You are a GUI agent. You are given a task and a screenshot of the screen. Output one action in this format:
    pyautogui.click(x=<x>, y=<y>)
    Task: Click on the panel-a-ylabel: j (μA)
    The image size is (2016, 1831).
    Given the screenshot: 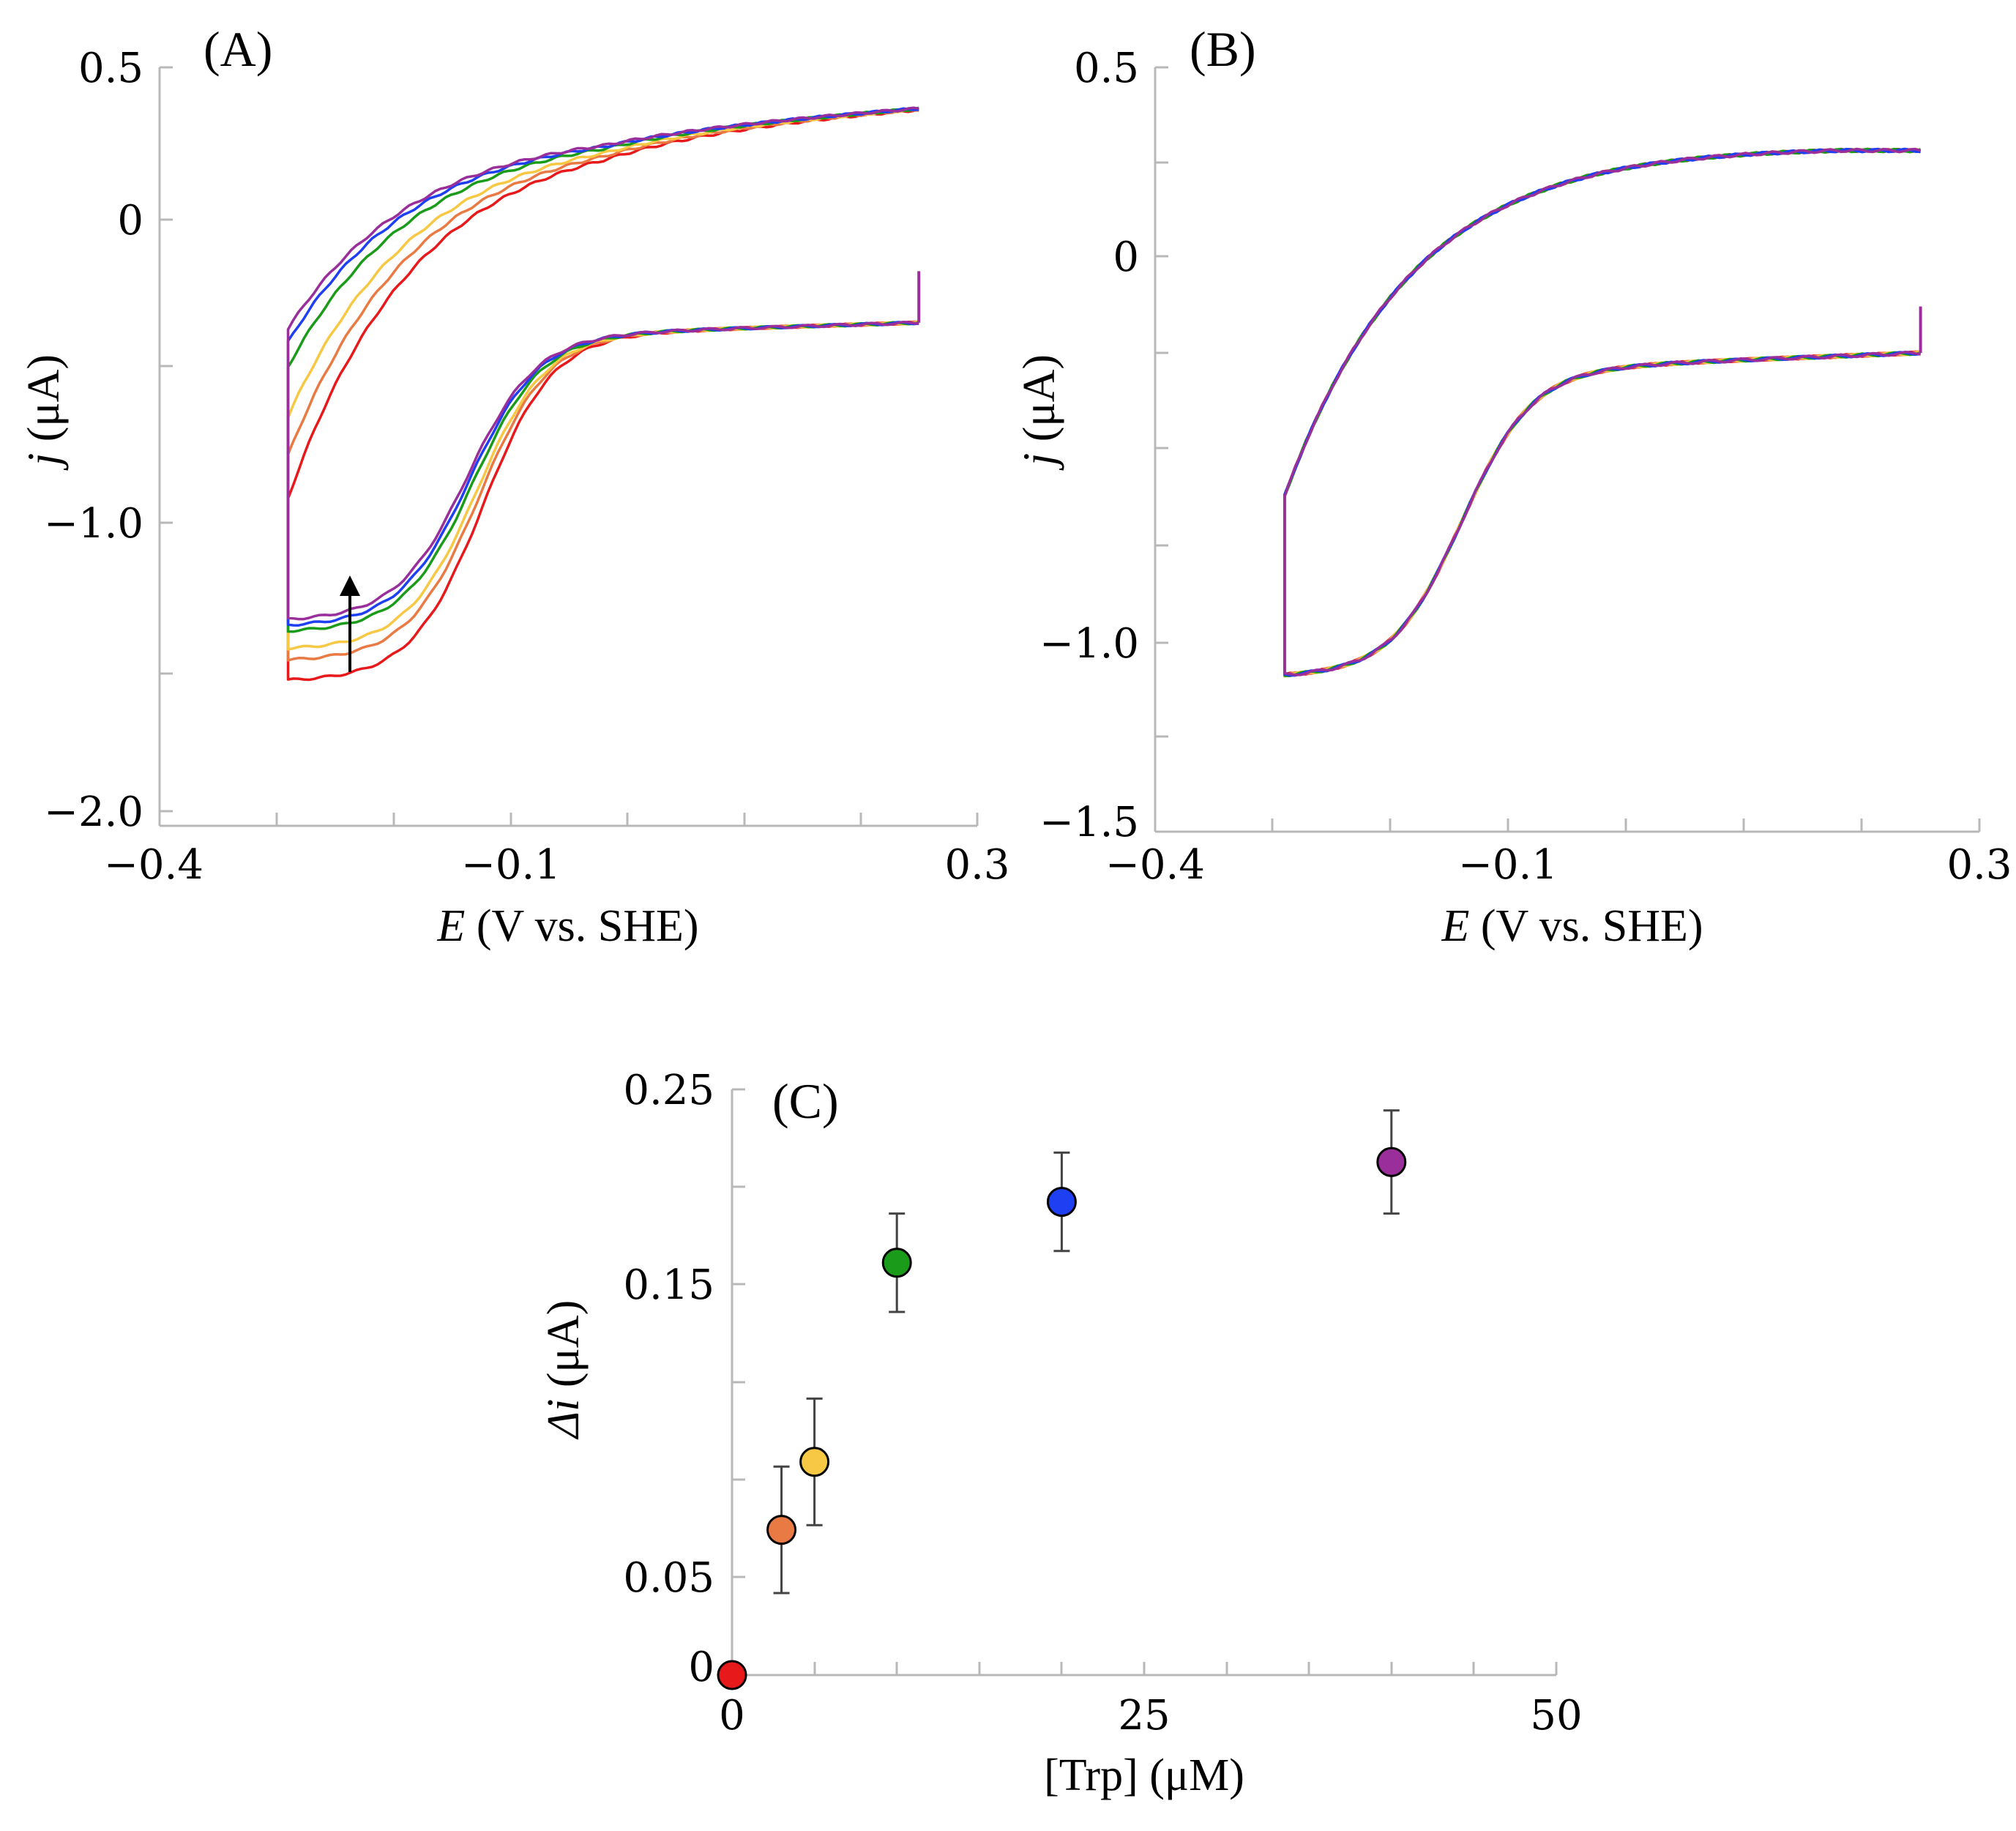 What is the action you would take?
    pyautogui.click(x=44, y=412)
    